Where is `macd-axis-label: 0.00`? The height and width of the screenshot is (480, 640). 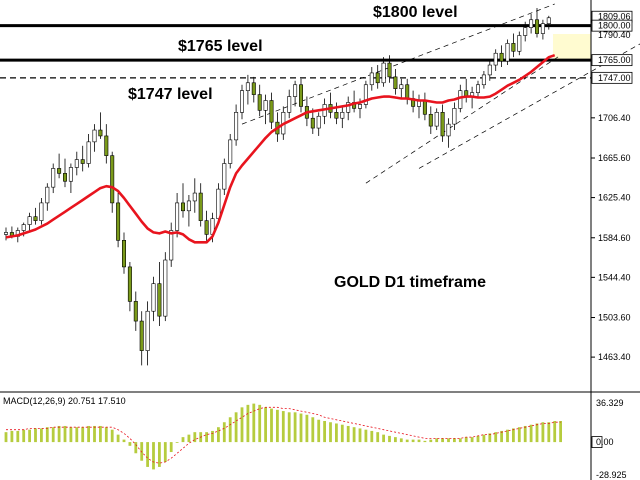
macd-axis-label: 0.00 is located at coordinates (605, 442).